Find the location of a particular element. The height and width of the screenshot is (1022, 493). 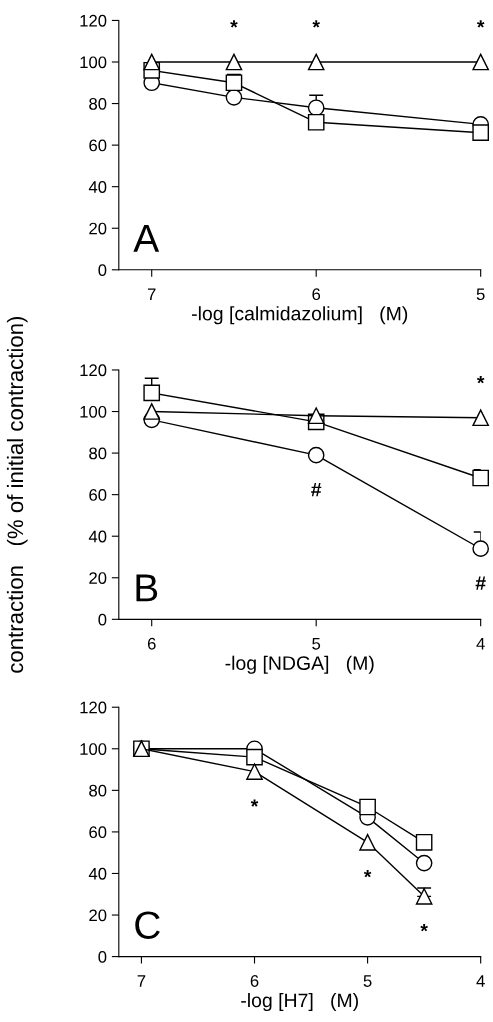

annotation: C is located at coordinates (147, 925).